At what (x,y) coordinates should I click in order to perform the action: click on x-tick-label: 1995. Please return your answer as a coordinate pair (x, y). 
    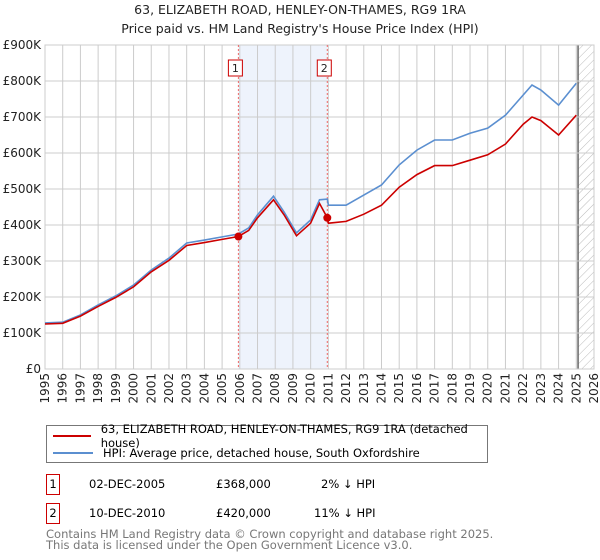
    Looking at the image, I should click on (45, 388).